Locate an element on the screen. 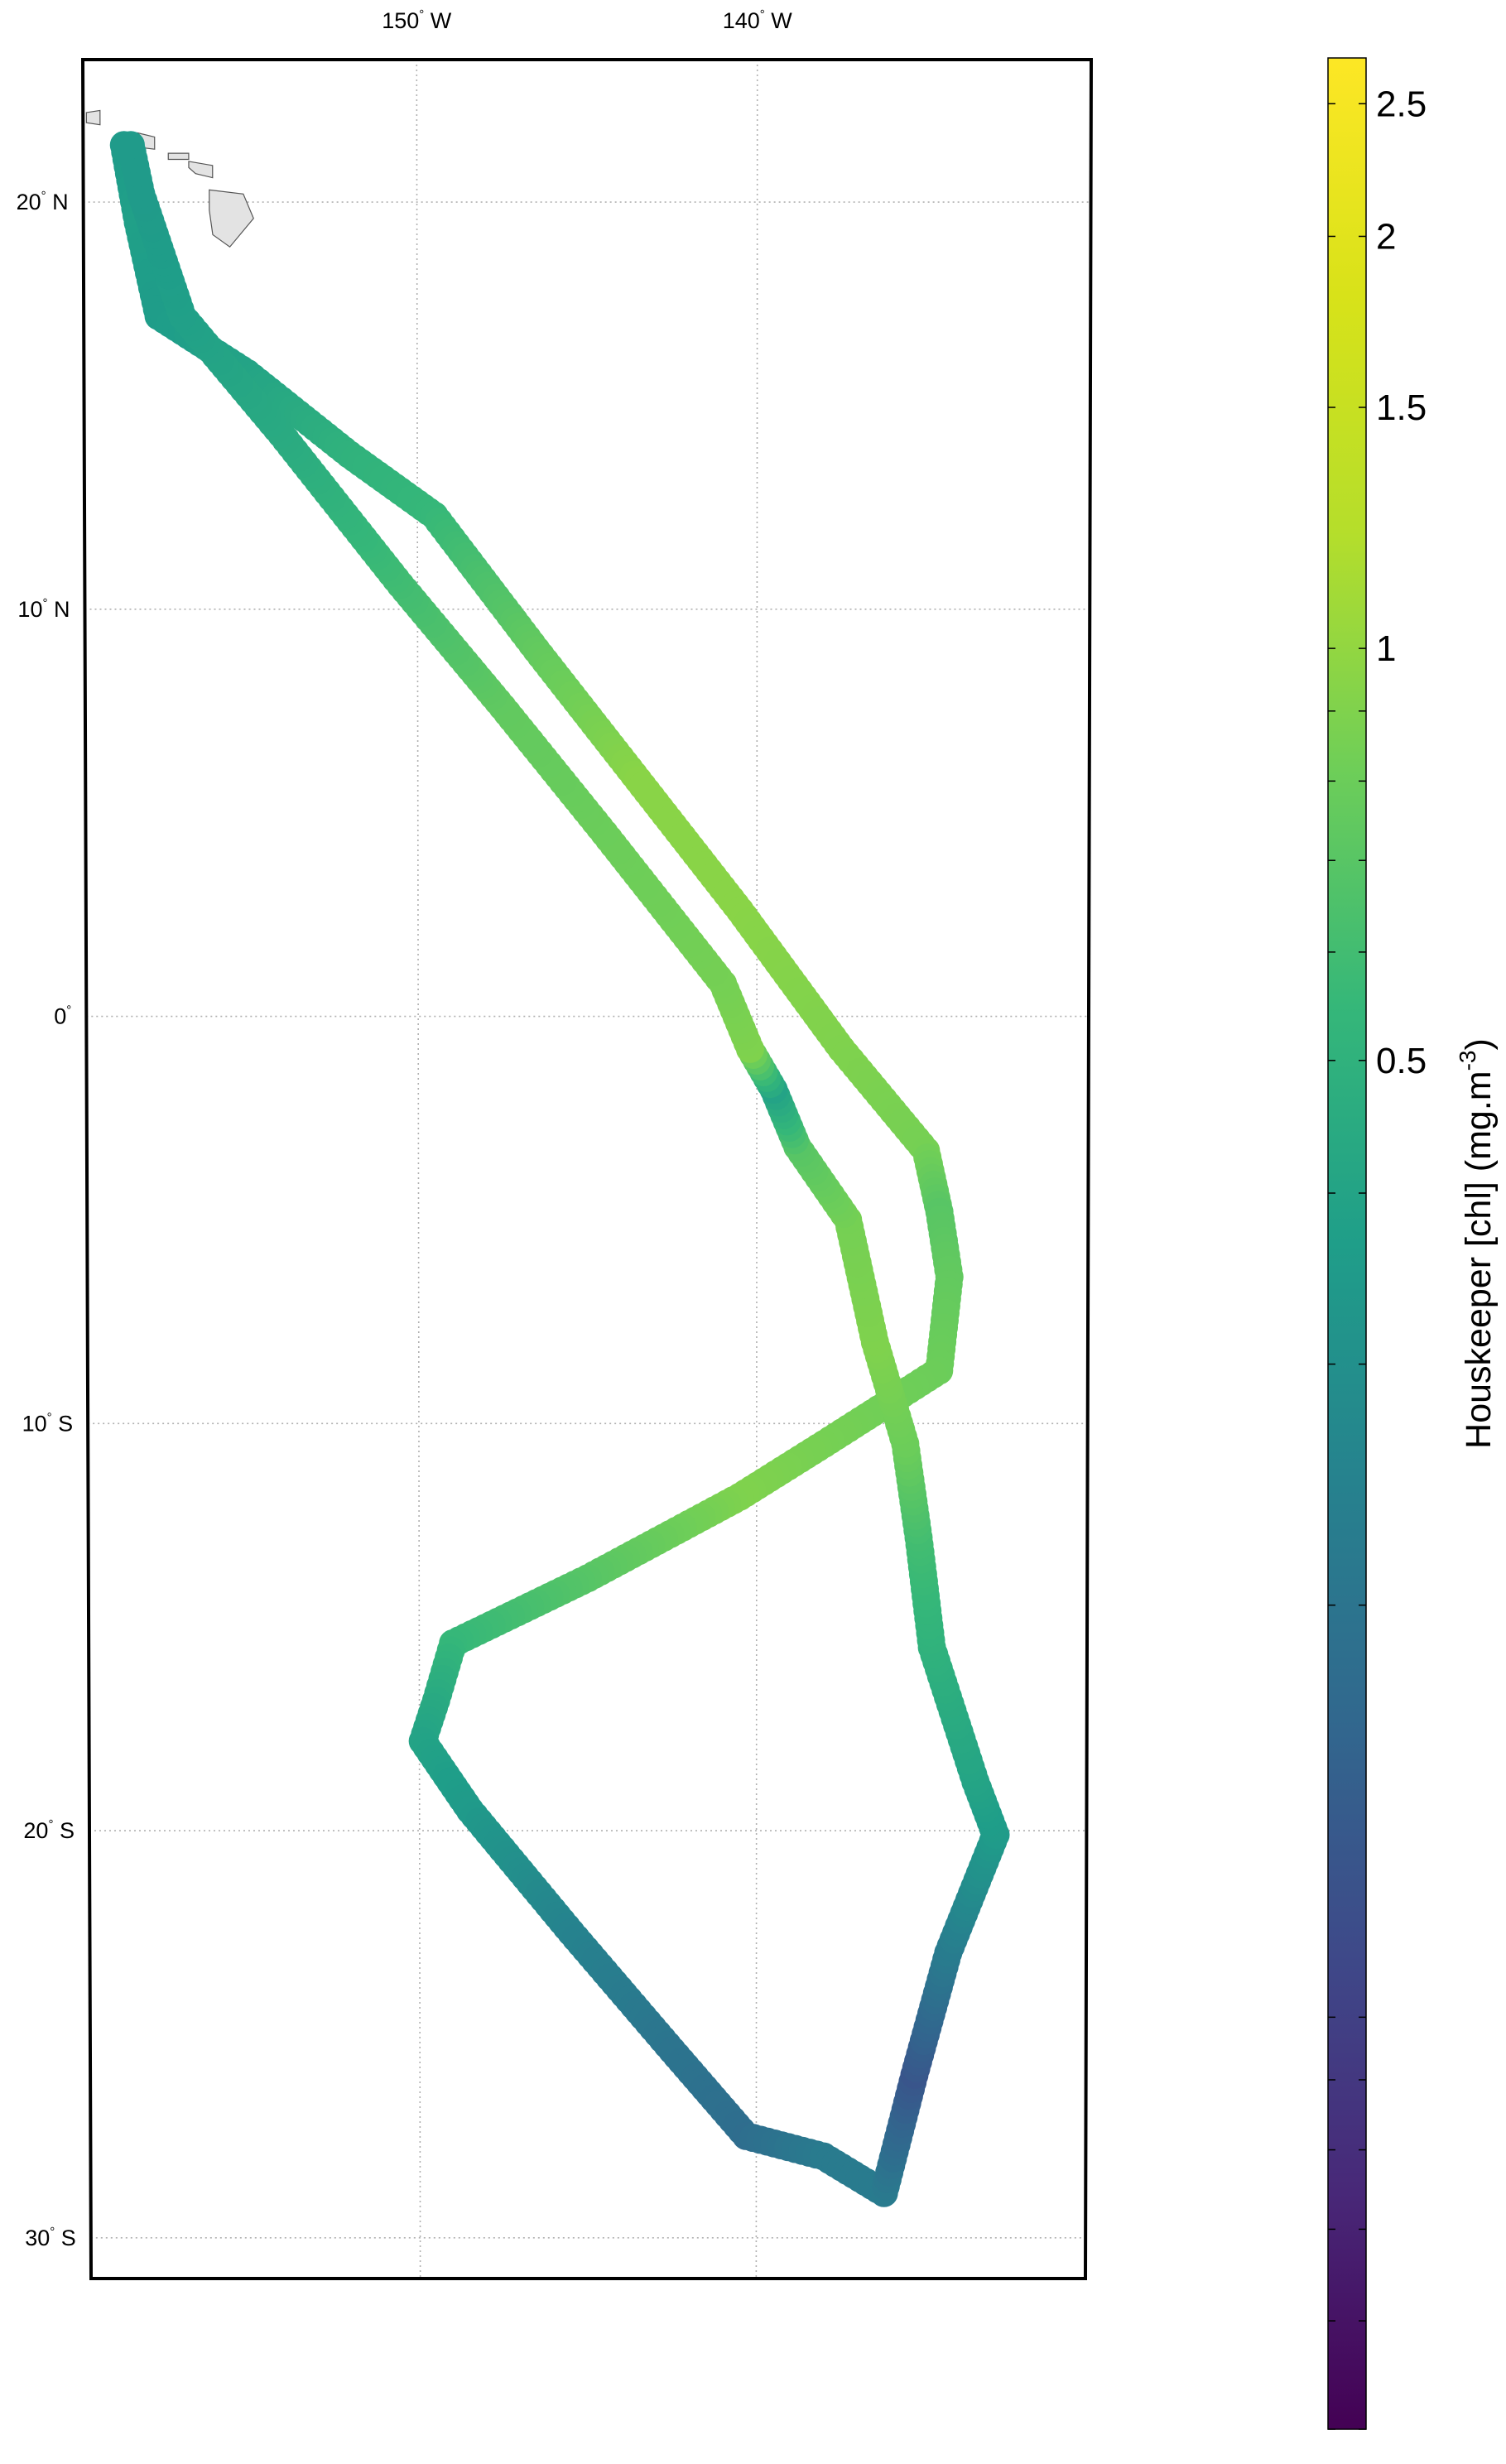 The width and height of the screenshot is (1506, 2464). hawaiian-islands is located at coordinates (169, 178).